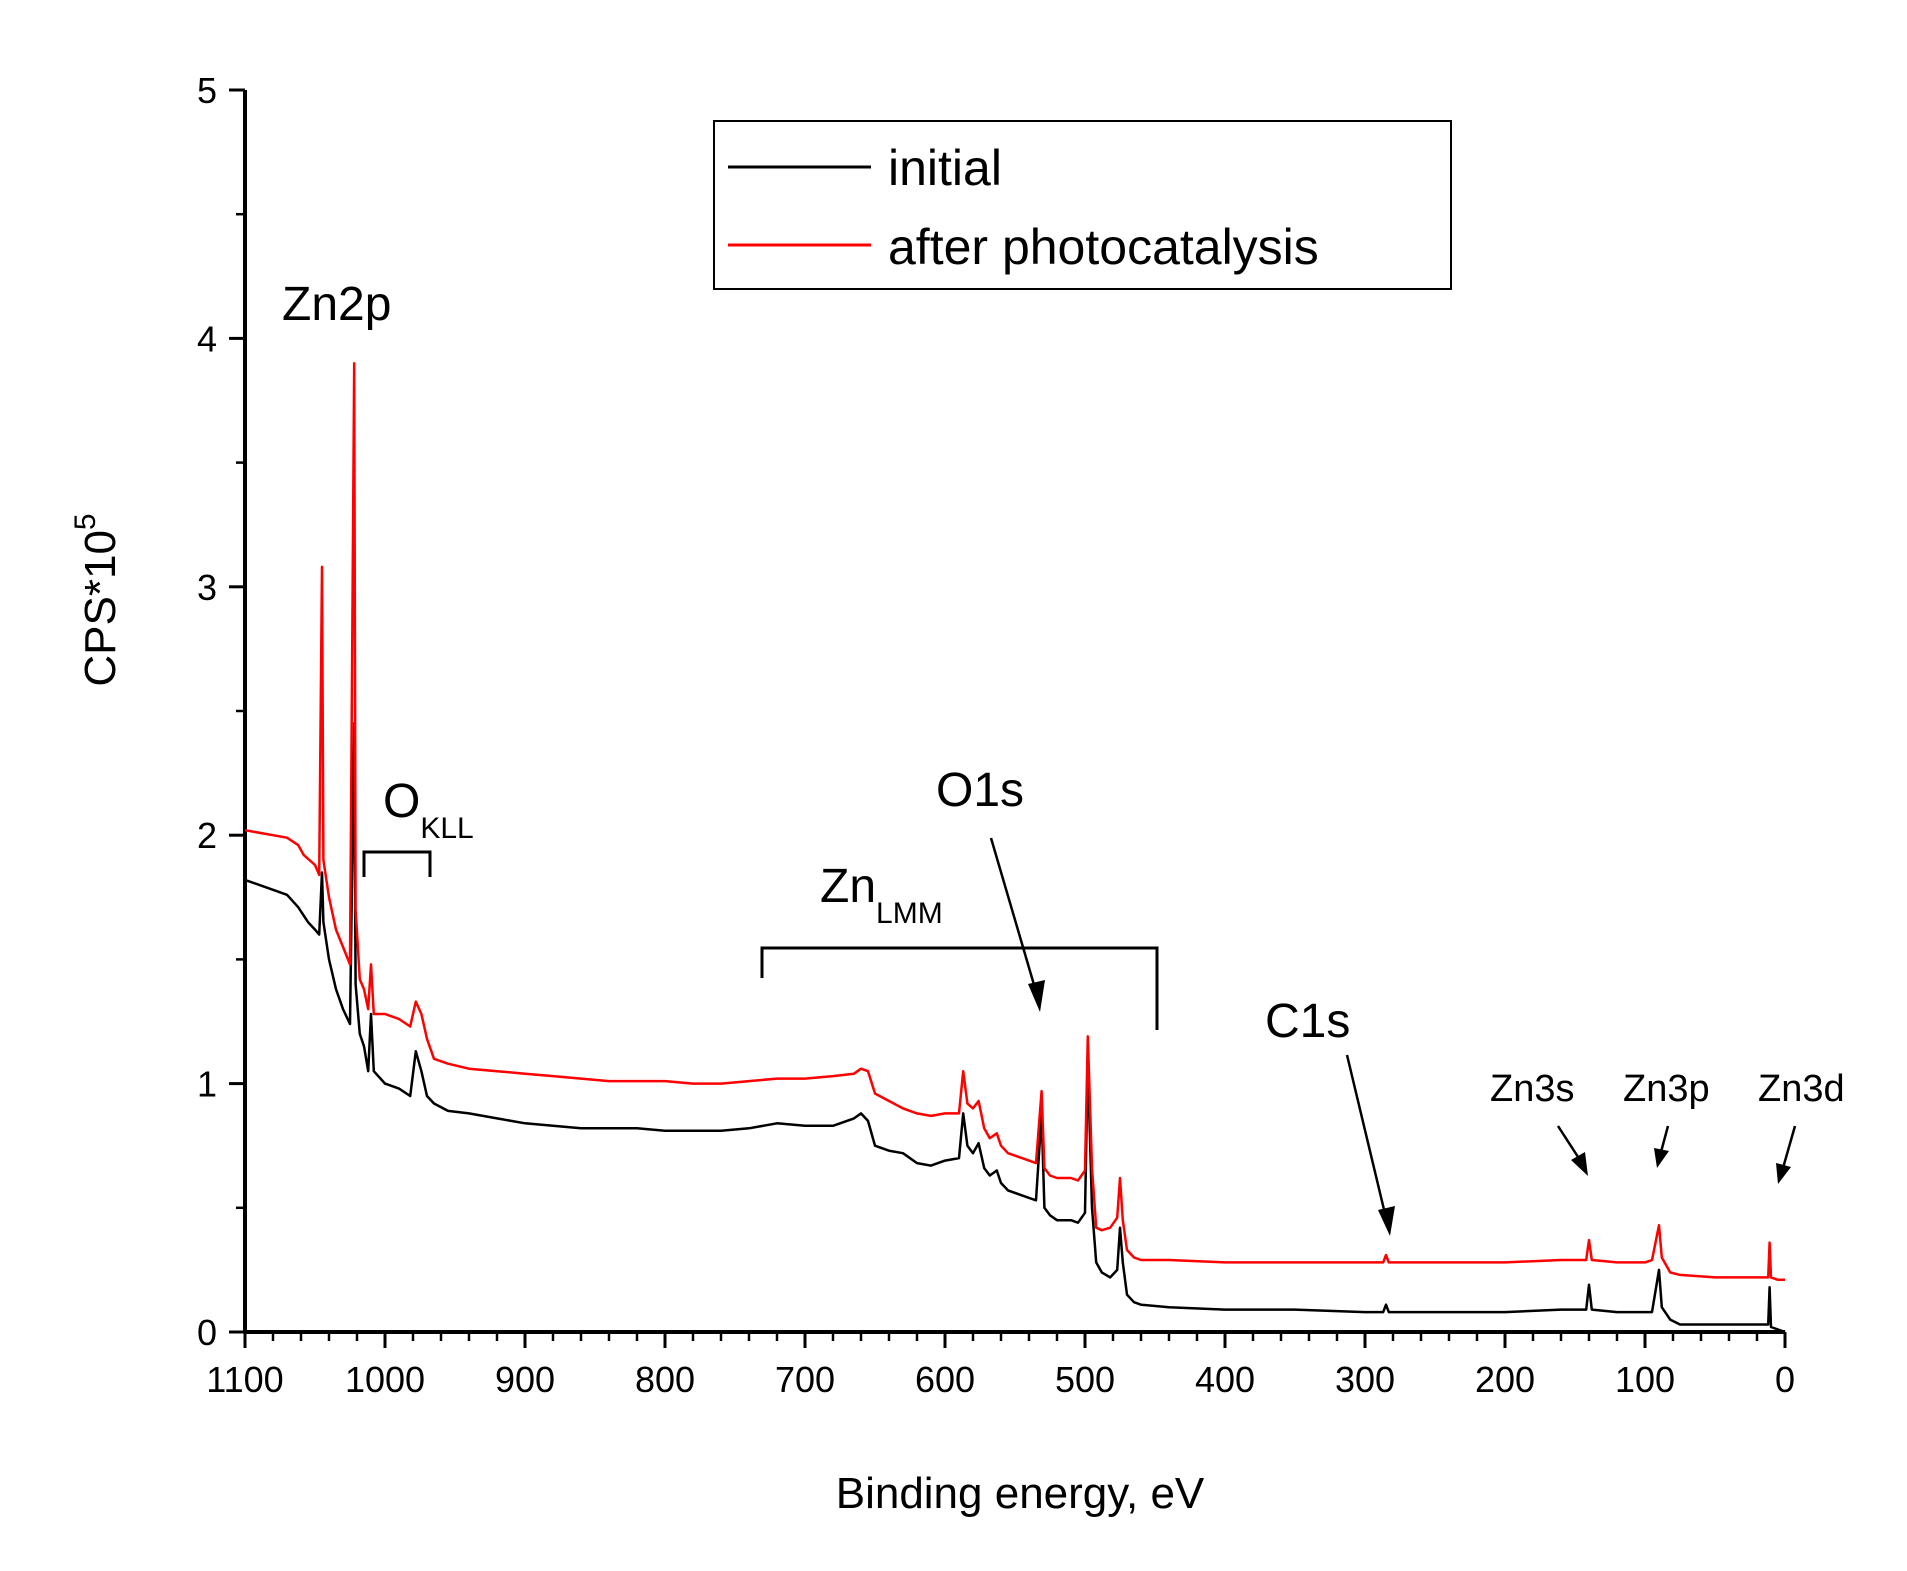 This screenshot has height=1571, width=1907. I want to click on x-tick-label: 0, so click(1785, 1379).